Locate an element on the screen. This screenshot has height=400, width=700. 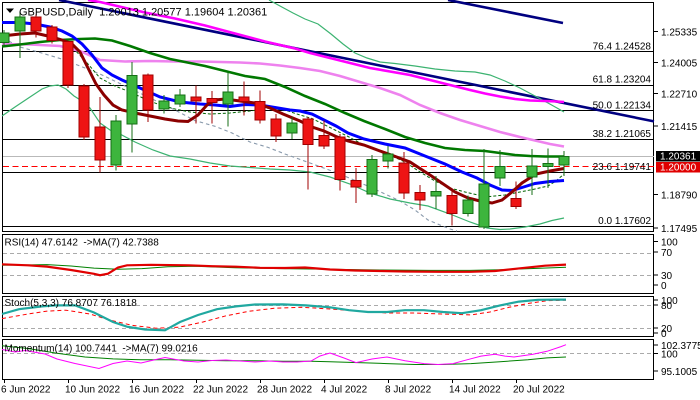
svg-text: 10 Jun 2022 is located at coordinates (92, 390).